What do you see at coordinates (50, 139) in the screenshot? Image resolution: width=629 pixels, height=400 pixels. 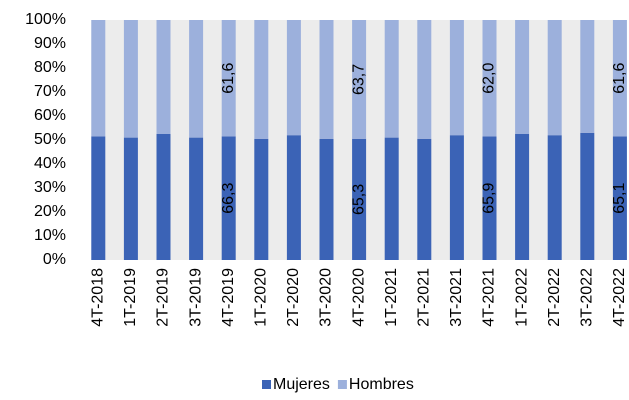 I see `y-tick-label: 50%` at bounding box center [50, 139].